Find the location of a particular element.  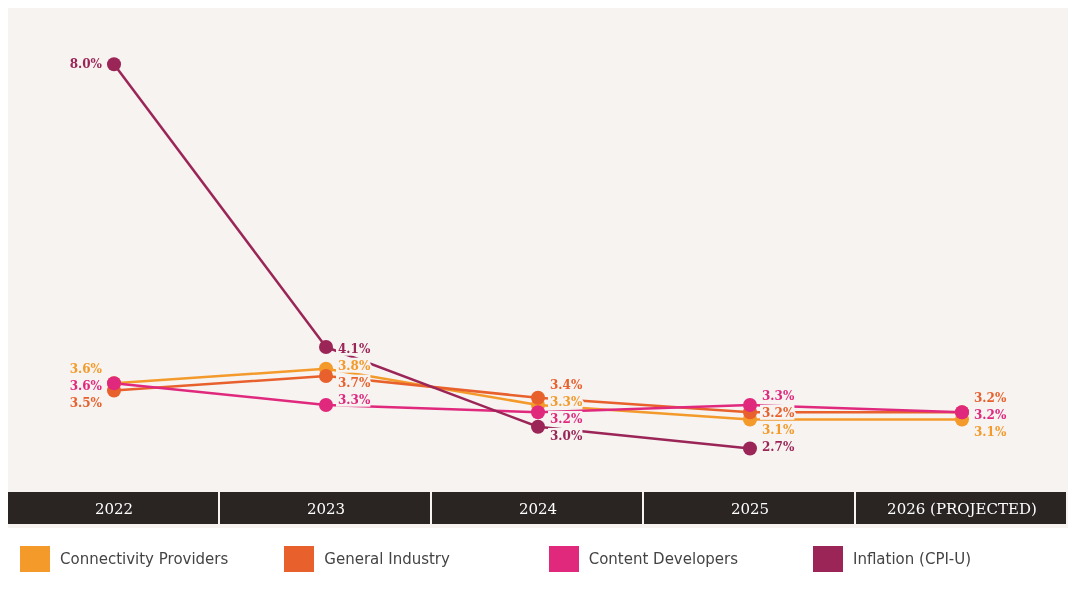

legend-label: Content Developers is located at coordinates (663, 559).